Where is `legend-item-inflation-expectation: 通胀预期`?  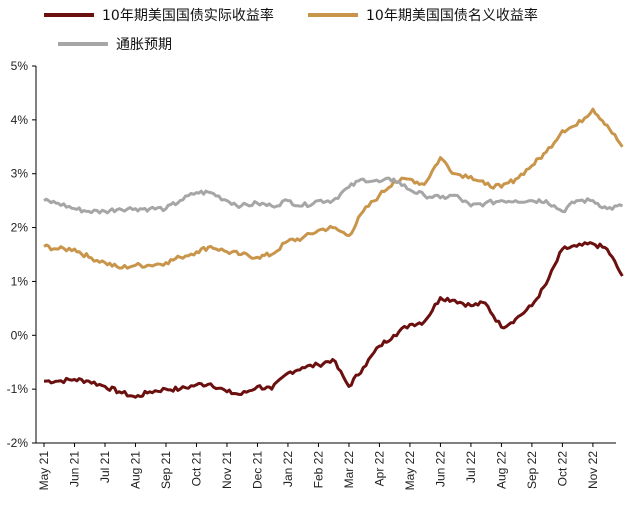
legend-item-inflation-expectation: 通胀预期 is located at coordinates (115, 44).